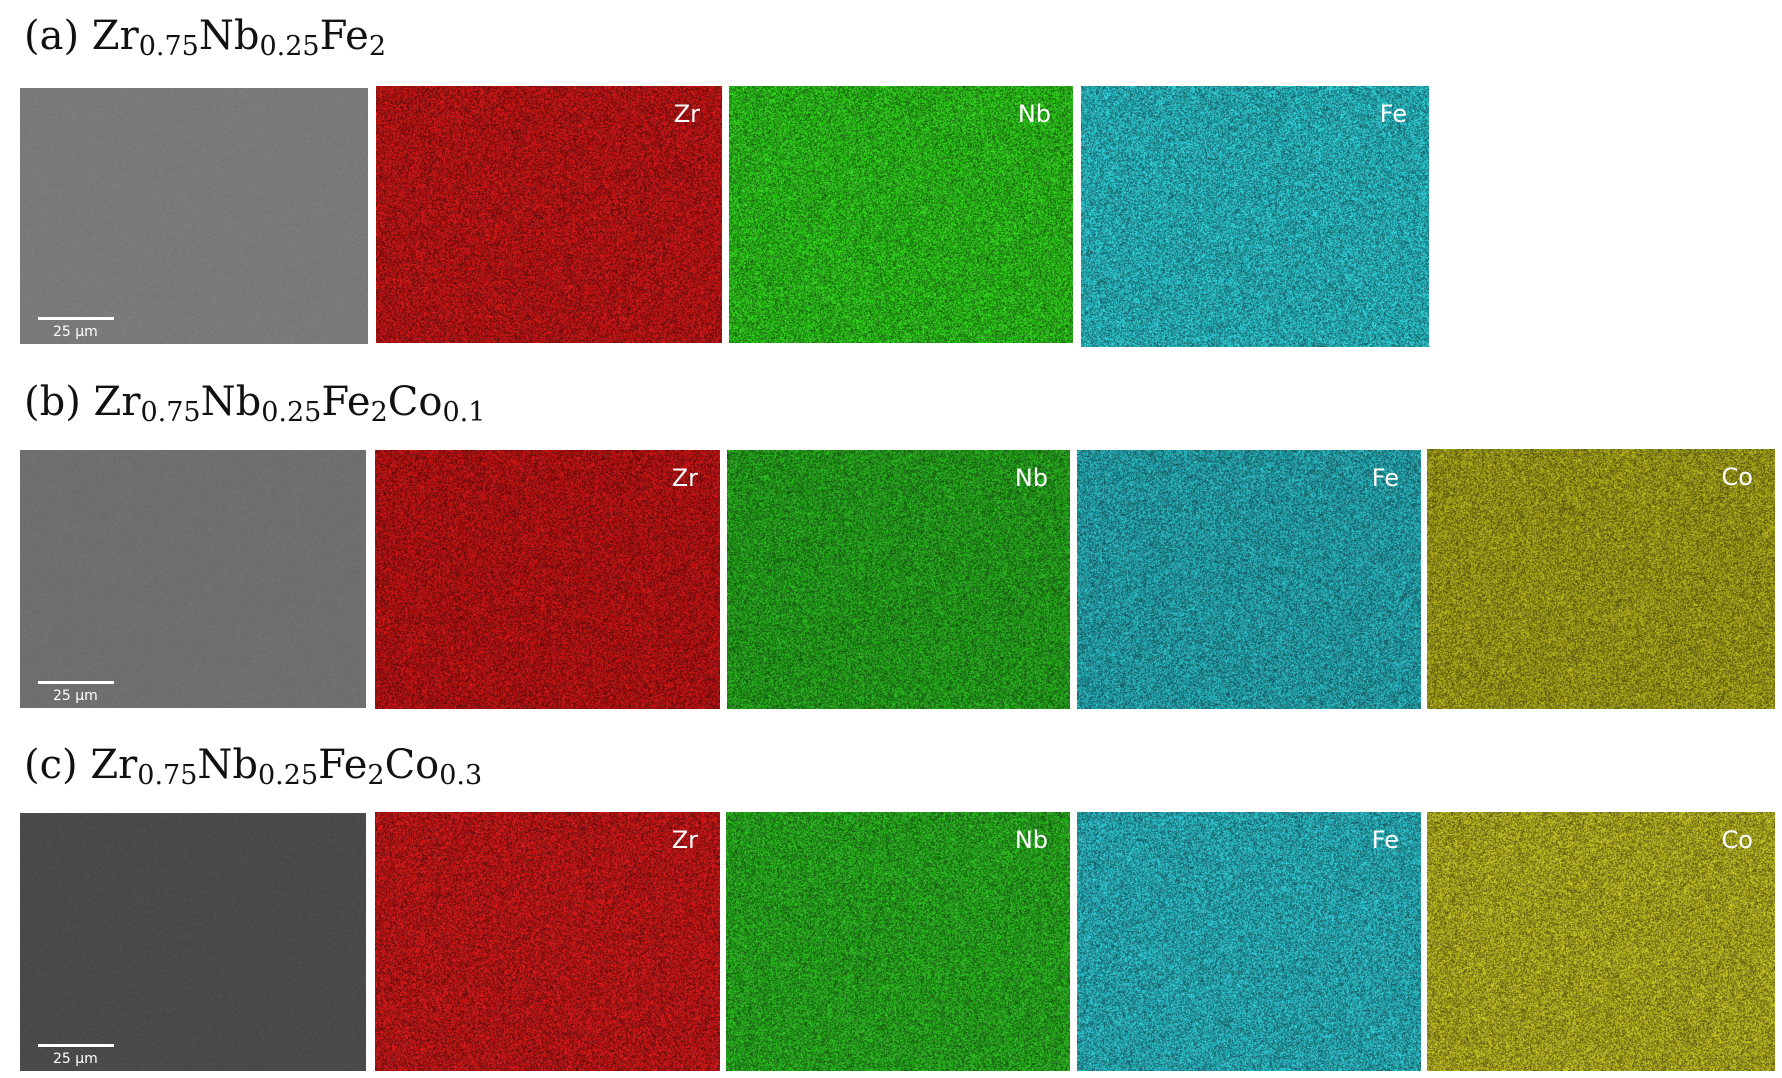  Describe the element at coordinates (901, 214) in the screenshot. I see `map-a-nb: Nb` at that location.